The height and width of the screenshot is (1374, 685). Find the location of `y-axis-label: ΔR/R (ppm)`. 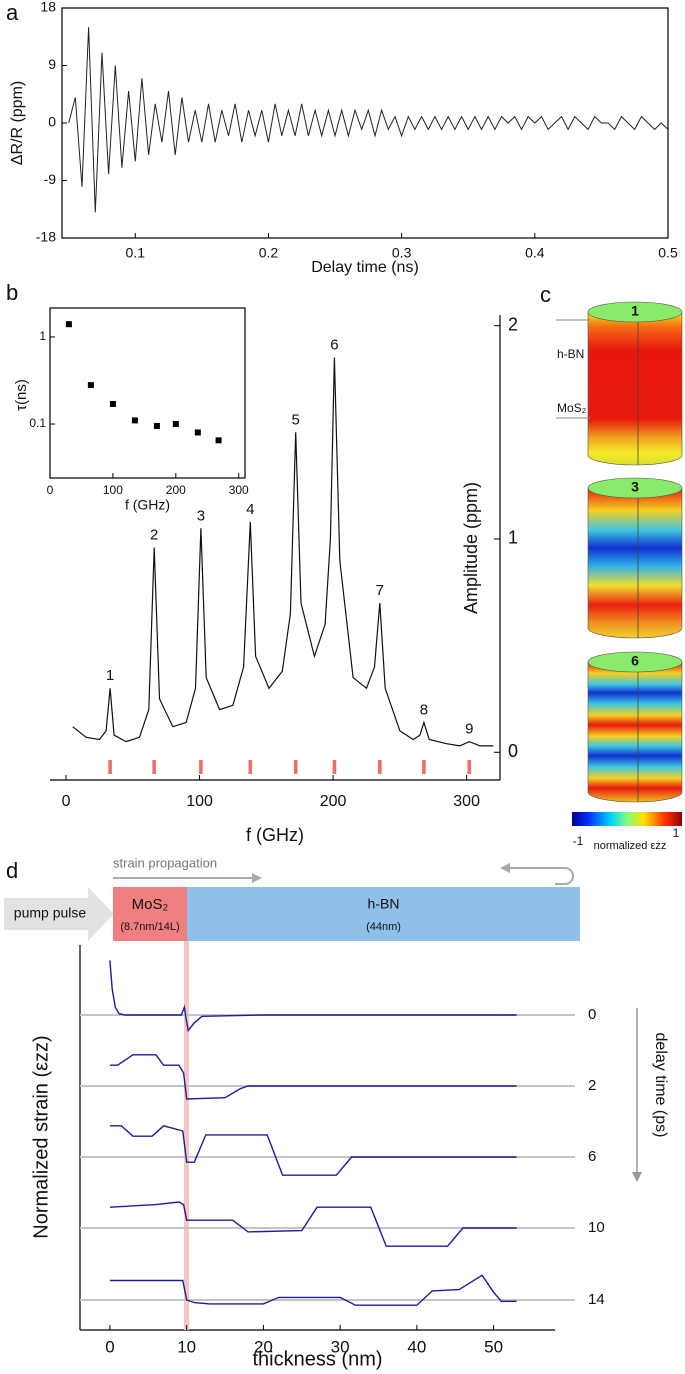

y-axis-label: ΔR/R (ppm) is located at coordinates (17, 123).